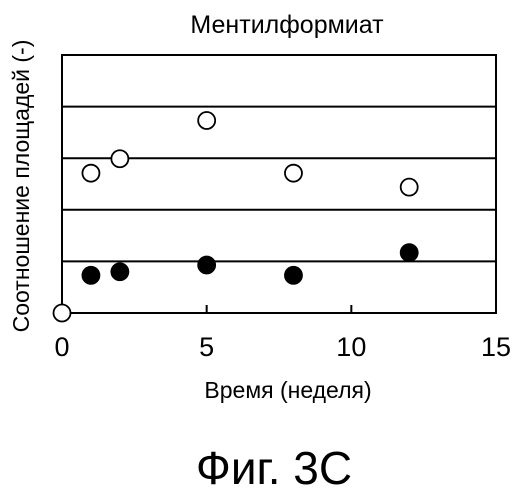 Image resolution: width=519 pixels, height=500 pixels. Describe the element at coordinates (351, 347) in the screenshot. I see `x-tick-label-2: 10` at that location.